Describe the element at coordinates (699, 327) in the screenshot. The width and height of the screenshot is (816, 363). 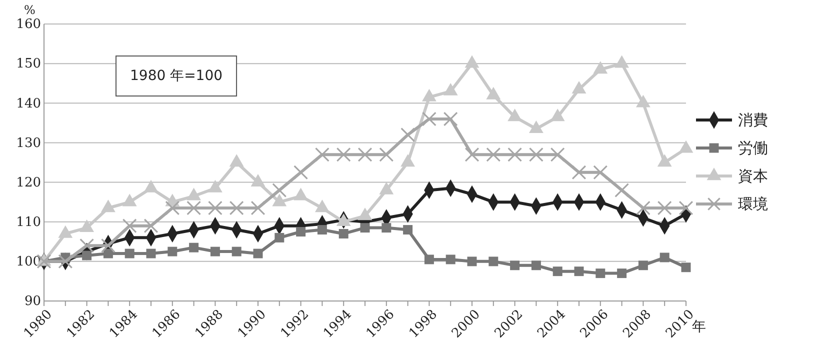
I see `x-axis-title: 年` at that location.